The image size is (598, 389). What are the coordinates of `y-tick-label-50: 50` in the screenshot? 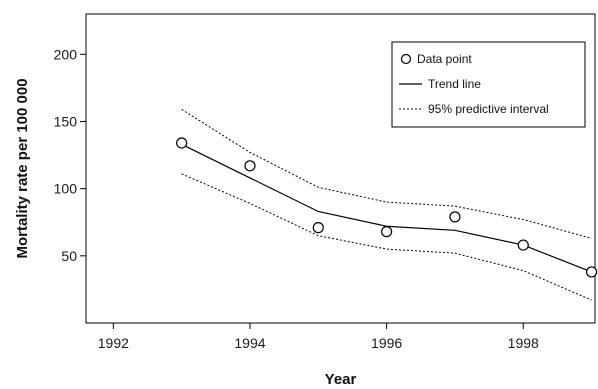 It's located at (69, 256).